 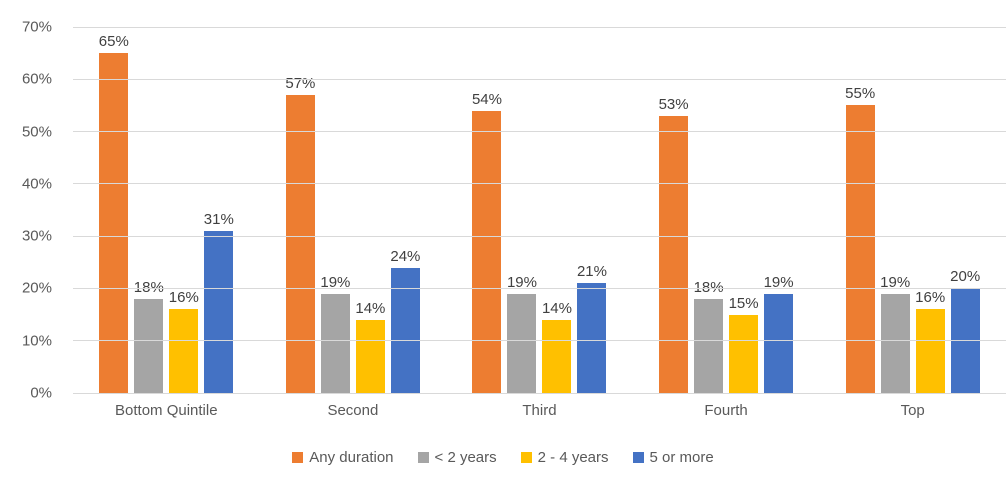 I want to click on bar-value-label: 20%, so click(x=965, y=277).